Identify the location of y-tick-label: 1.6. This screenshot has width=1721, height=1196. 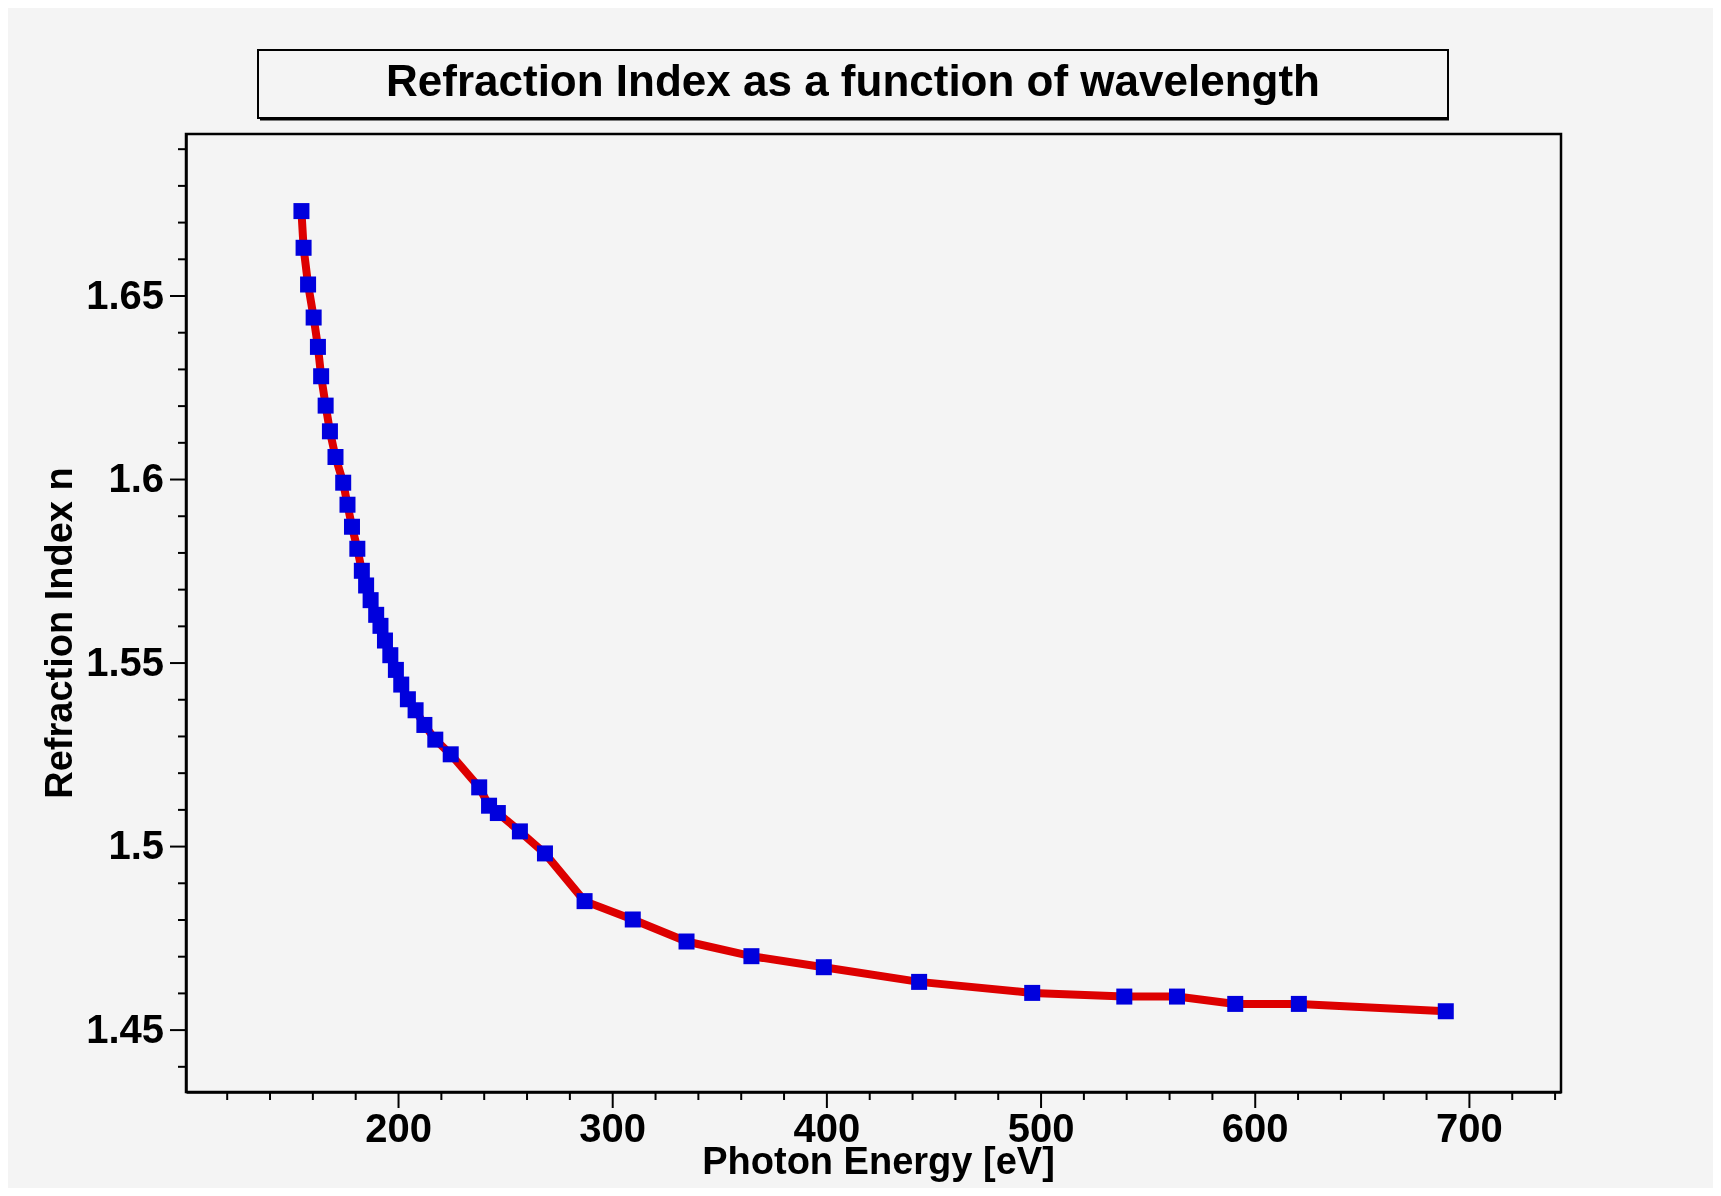
(136, 478).